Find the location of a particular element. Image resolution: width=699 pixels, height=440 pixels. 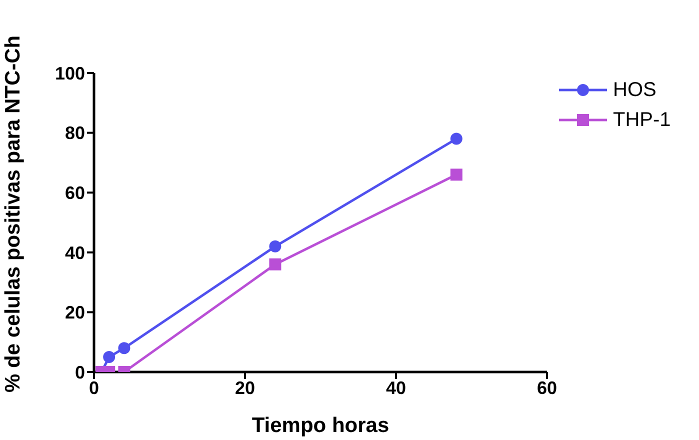

x-tick-label: 0 is located at coordinates (94, 388).